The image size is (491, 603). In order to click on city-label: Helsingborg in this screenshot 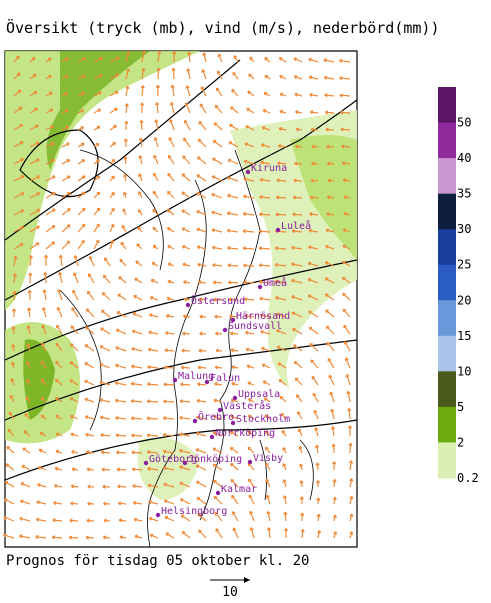, I will do `click(194, 511)`.